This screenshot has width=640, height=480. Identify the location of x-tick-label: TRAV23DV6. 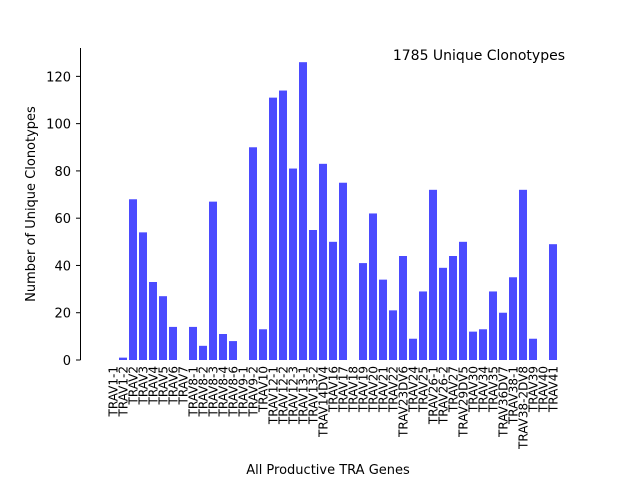
(404, 402).